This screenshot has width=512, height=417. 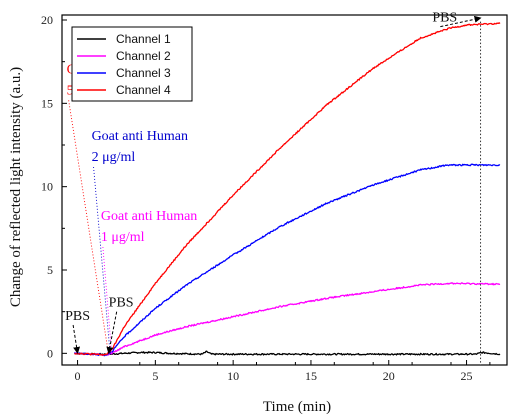 What do you see at coordinates (114, 157) in the screenshot?
I see `annotation-line: 2 μg/ml` at bounding box center [114, 157].